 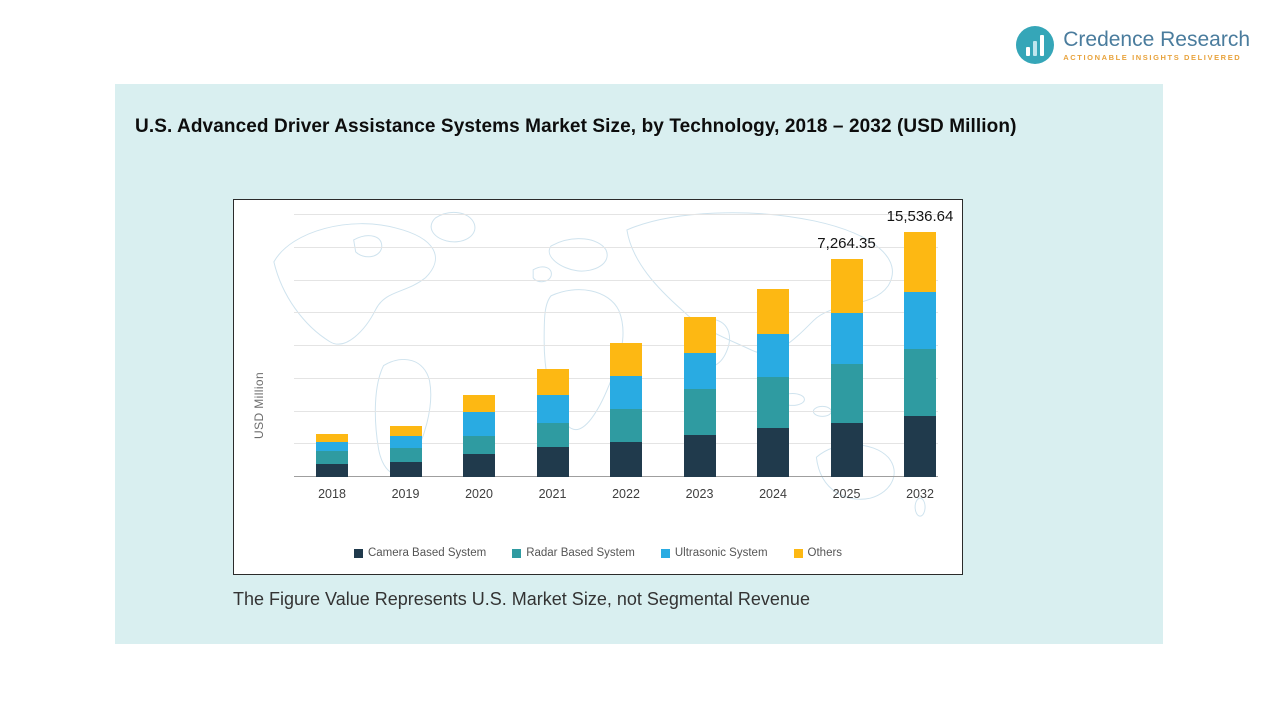 I want to click on bar-column-2020: 2020, so click(x=479, y=448).